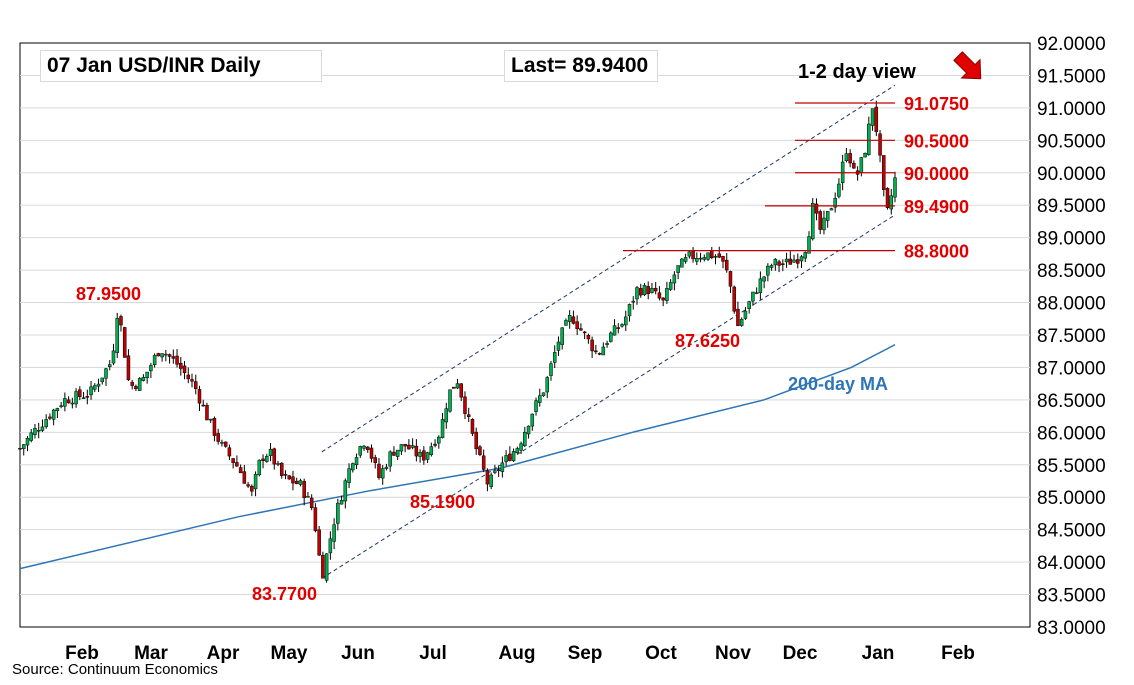 The width and height of the screenshot is (1134, 685). What do you see at coordinates (1071, 368) in the screenshot?
I see `y-tick-label: 87.0000` at bounding box center [1071, 368].